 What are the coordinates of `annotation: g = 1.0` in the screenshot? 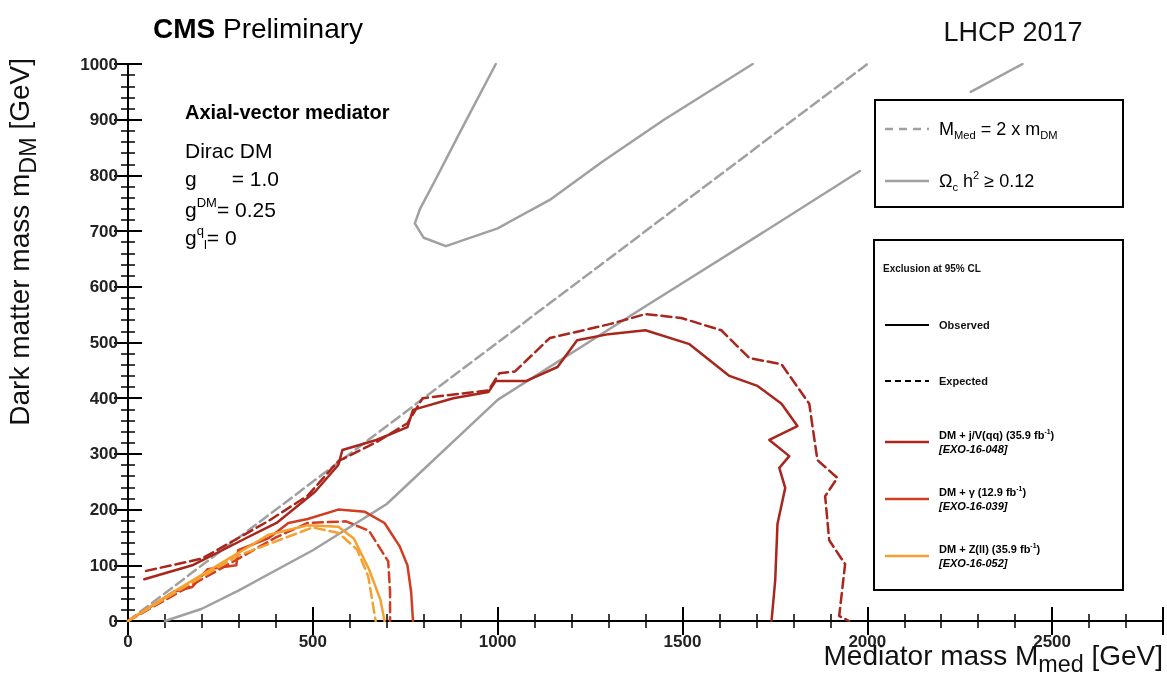 It's located at (232, 178).